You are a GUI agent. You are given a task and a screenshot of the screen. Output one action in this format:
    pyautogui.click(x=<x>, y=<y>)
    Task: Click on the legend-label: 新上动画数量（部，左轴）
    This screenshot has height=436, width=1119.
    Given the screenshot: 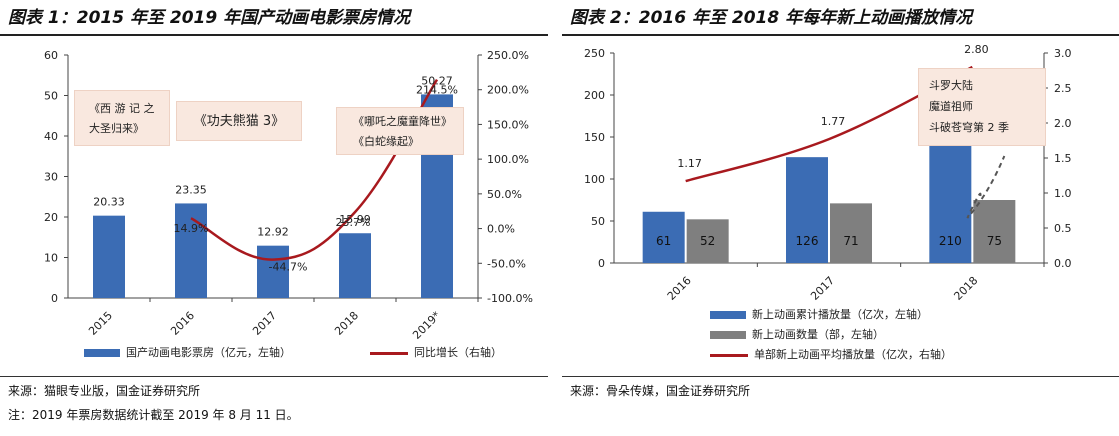 What is the action you would take?
    pyautogui.click(x=818, y=334)
    